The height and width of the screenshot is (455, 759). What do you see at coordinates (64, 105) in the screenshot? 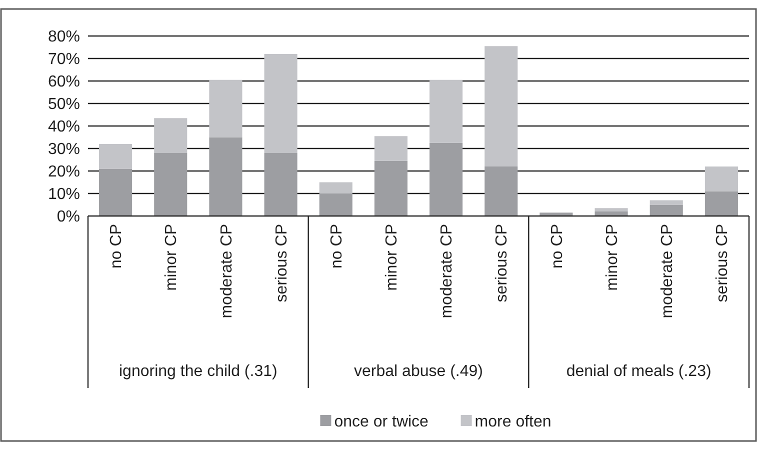
I see `y-tick-label: 50%` at bounding box center [64, 105].